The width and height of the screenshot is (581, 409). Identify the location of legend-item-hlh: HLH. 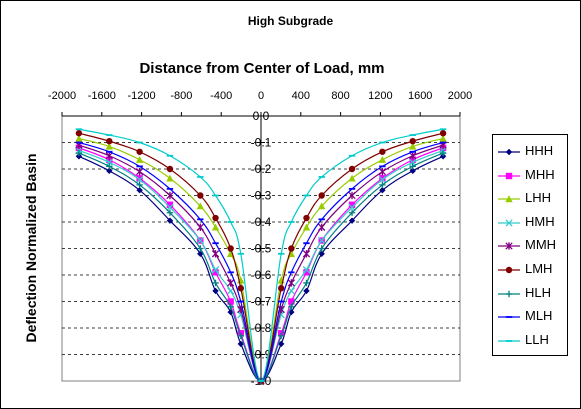
(532, 295).